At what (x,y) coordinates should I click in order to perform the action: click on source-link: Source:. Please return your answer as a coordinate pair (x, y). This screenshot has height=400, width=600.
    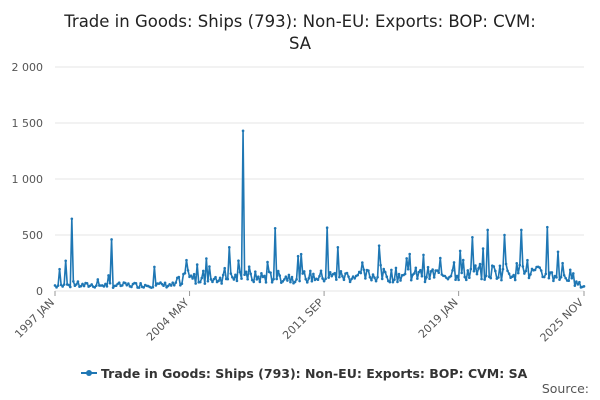
    Looking at the image, I should click on (565, 388).